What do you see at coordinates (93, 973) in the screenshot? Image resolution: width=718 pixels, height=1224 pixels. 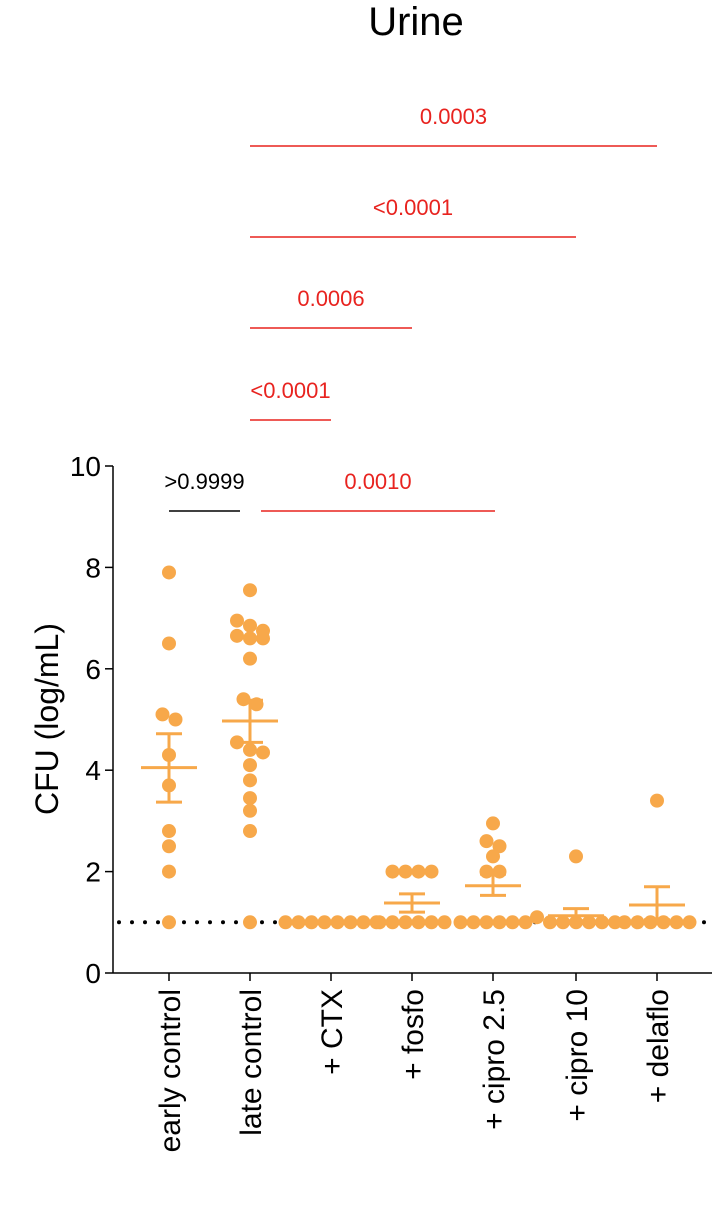 I see `y-tick-label: 0` at bounding box center [93, 973].